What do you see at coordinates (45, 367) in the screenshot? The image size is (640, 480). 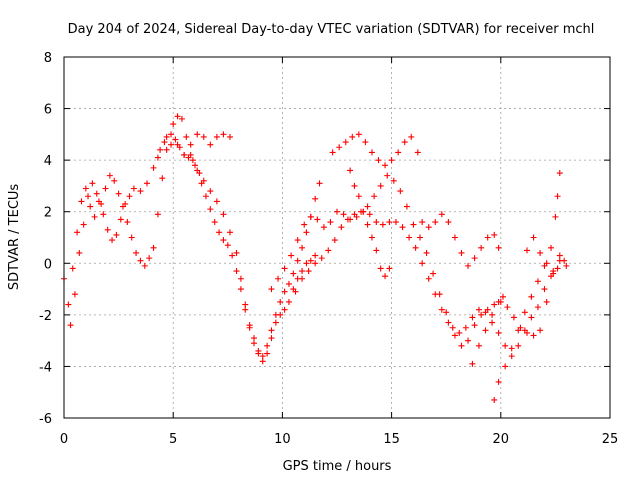 I see `y-tick-label: -4` at bounding box center [45, 367].